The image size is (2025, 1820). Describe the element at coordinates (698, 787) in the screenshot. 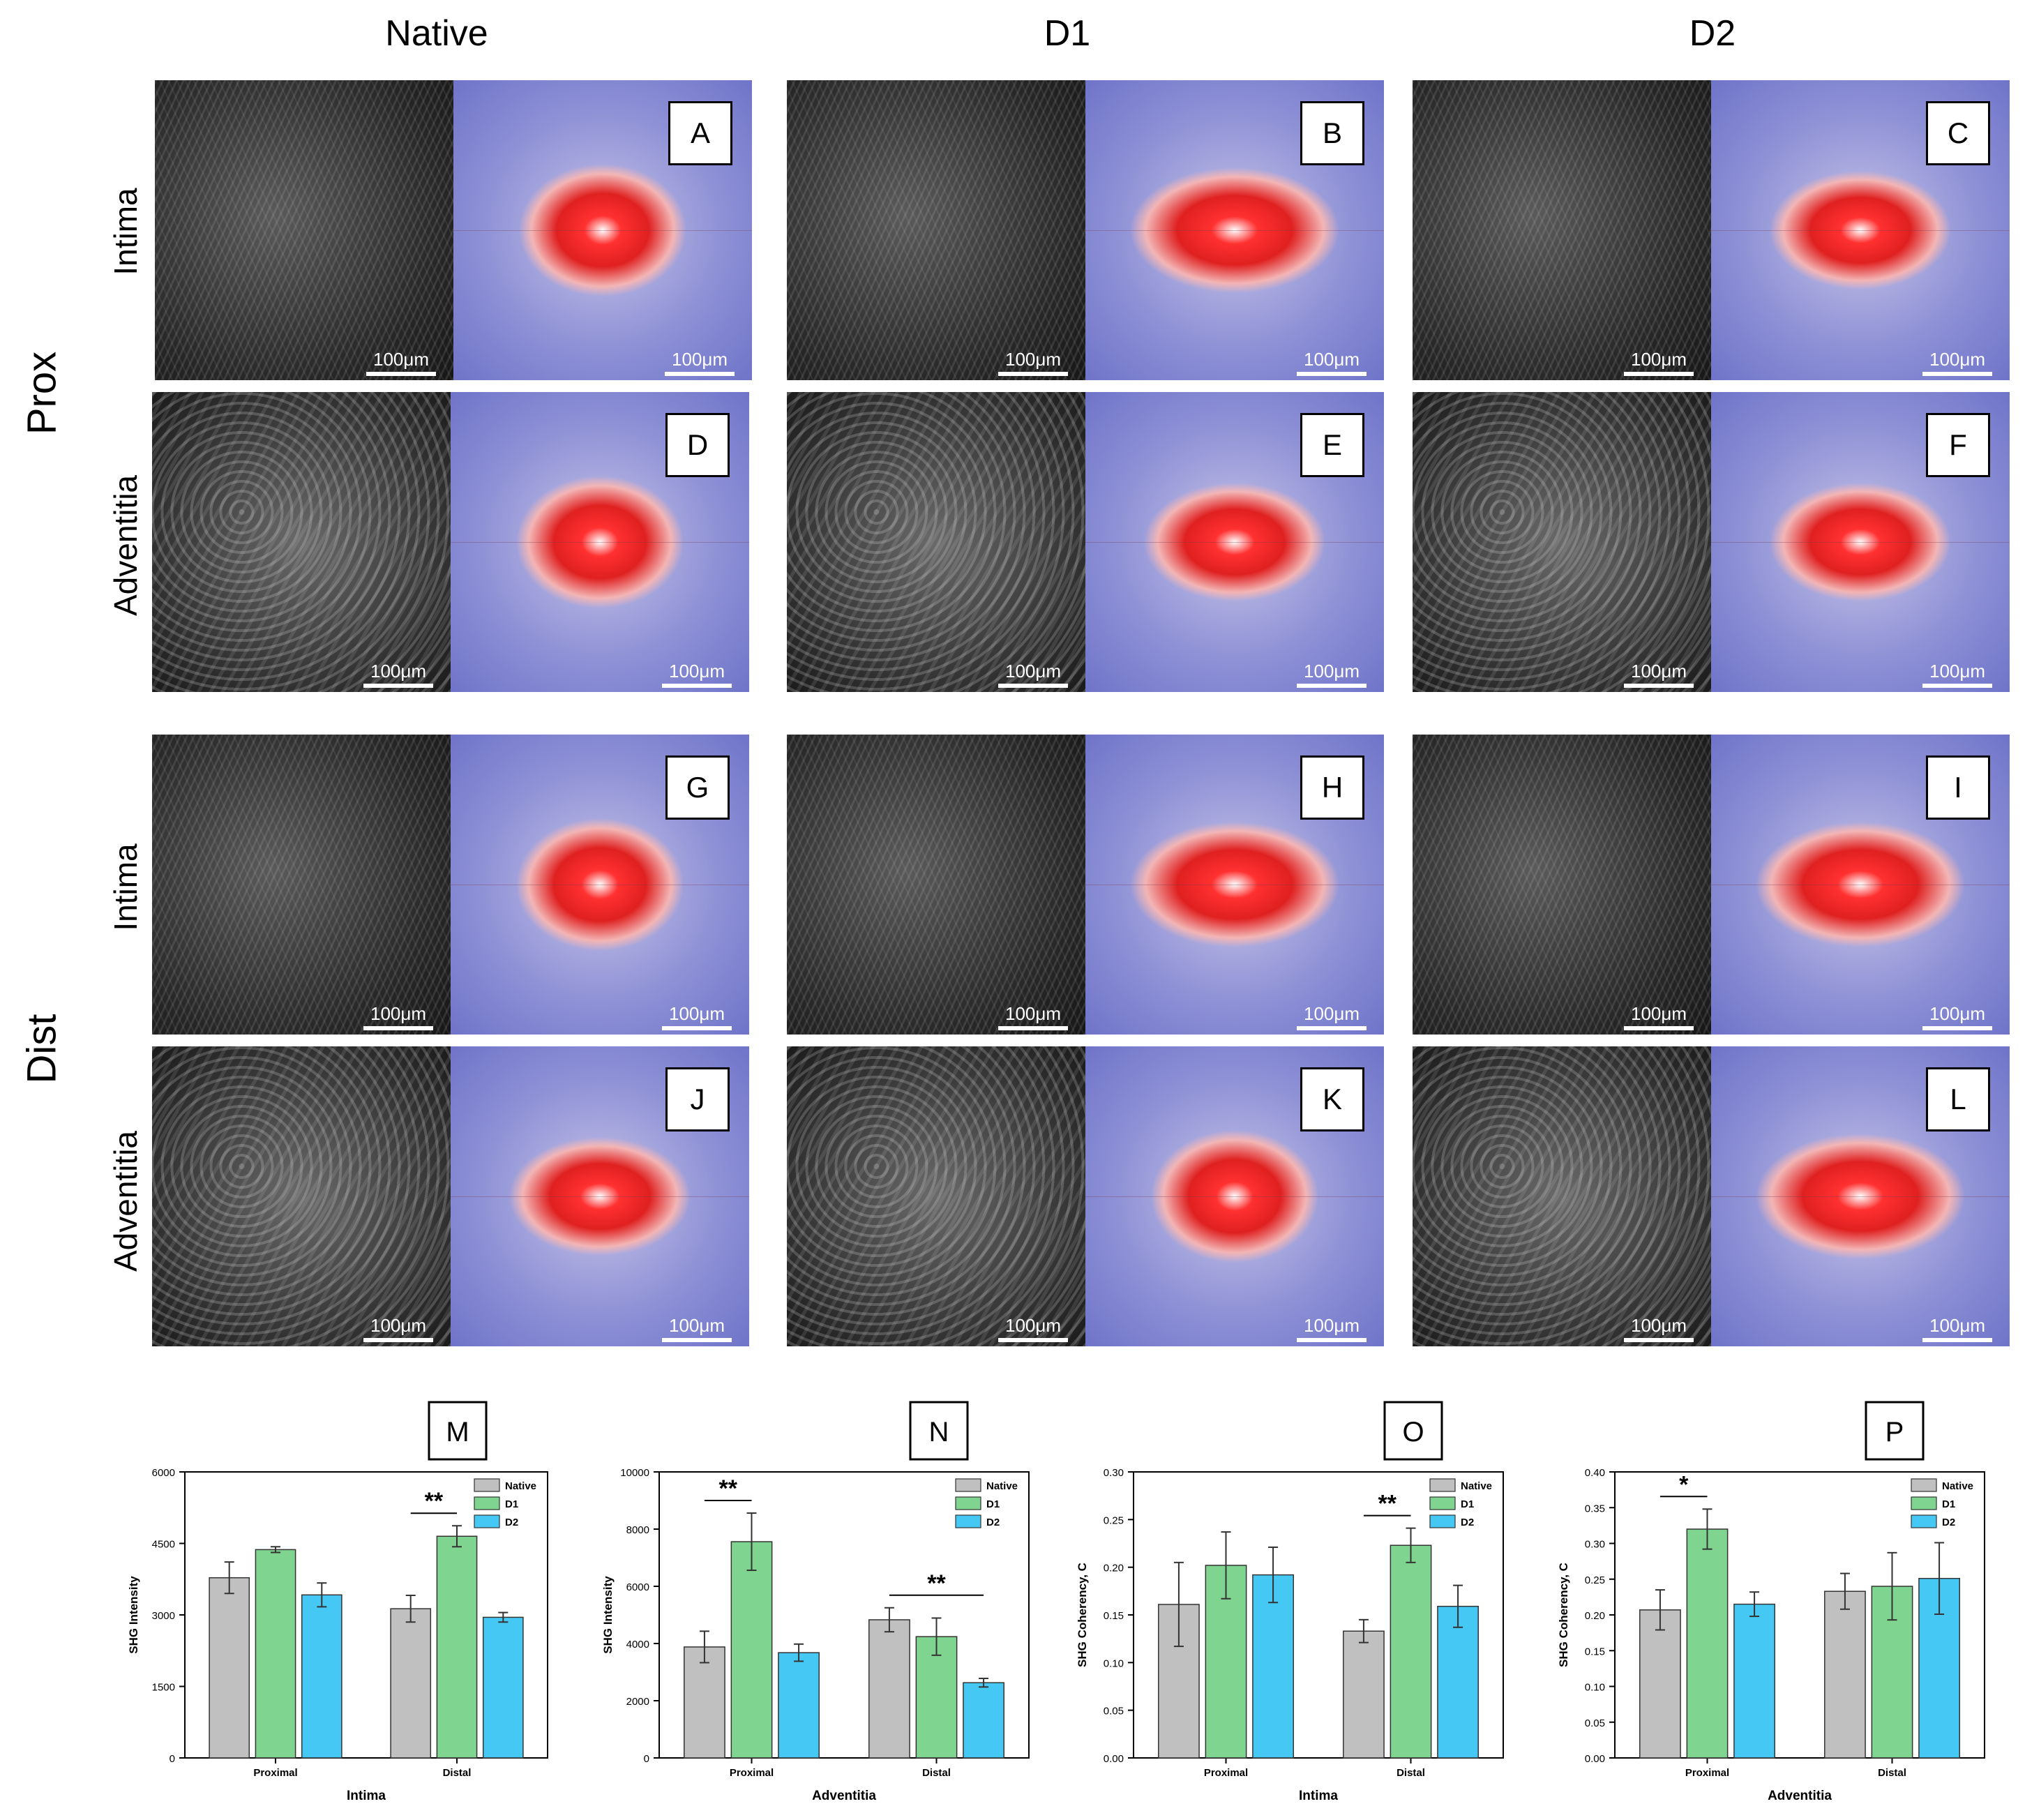

I see `panel-letter: G` at that location.